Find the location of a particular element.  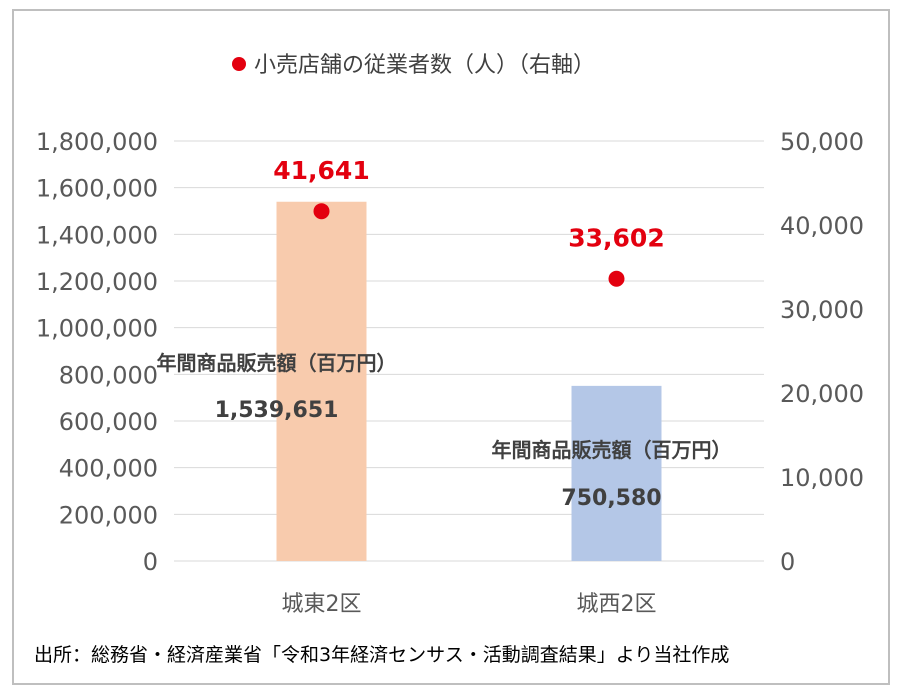

legend: 小売店舗の従業者数（人）（右軸） is located at coordinates (413, 65).